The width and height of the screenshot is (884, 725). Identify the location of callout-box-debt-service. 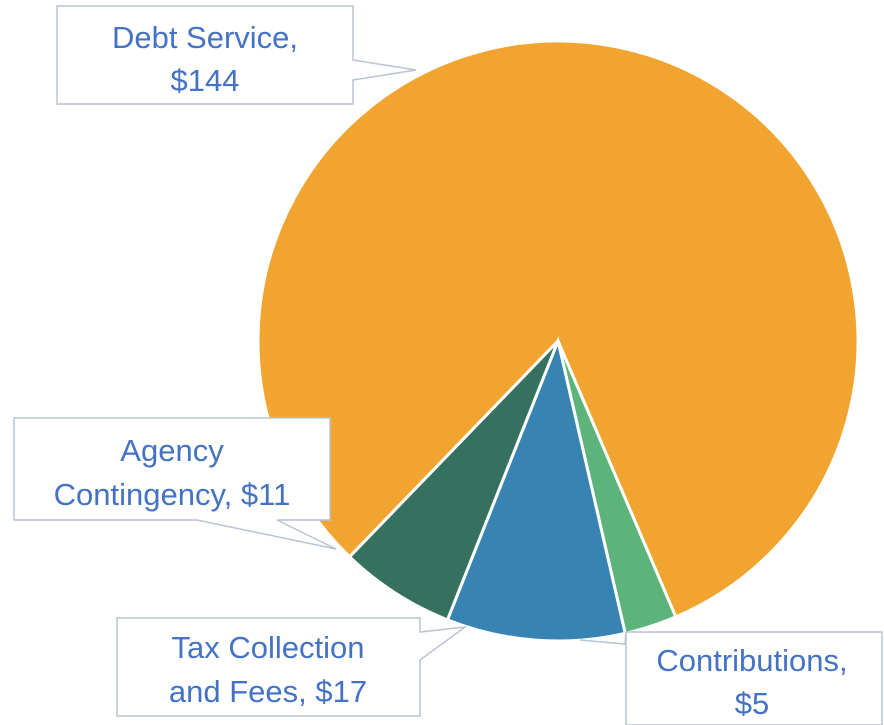
(236, 55).